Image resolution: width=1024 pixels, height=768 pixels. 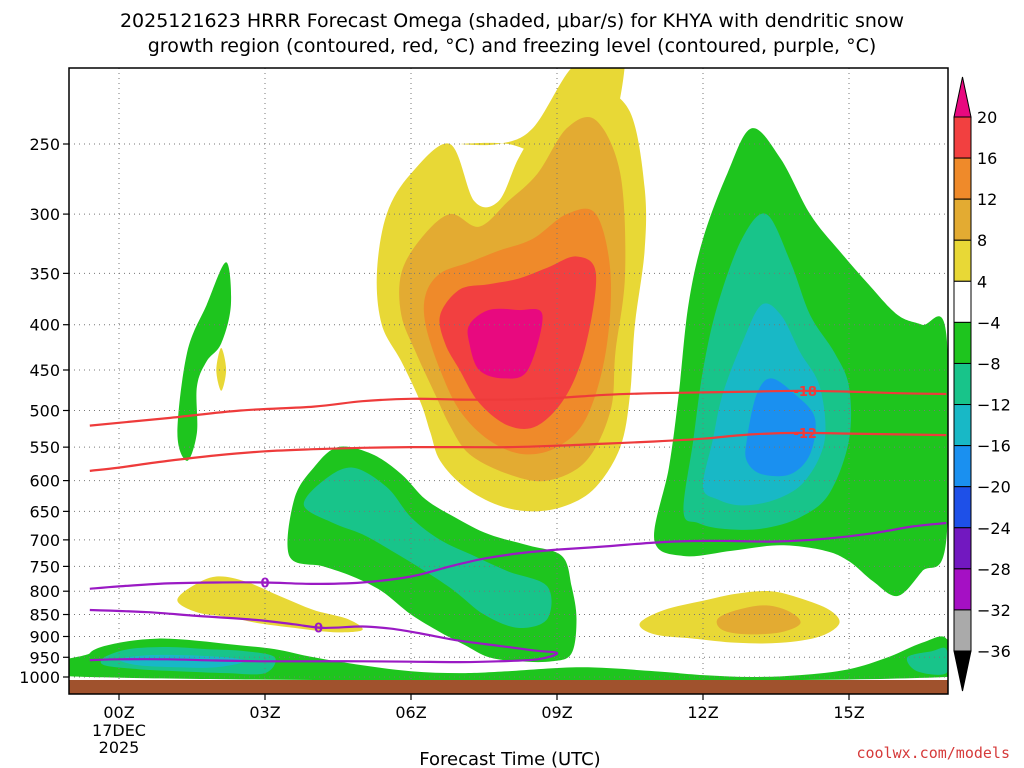 What do you see at coordinates (805, 392) in the screenshot?
I see `dgz-label-0: -18` at bounding box center [805, 392].